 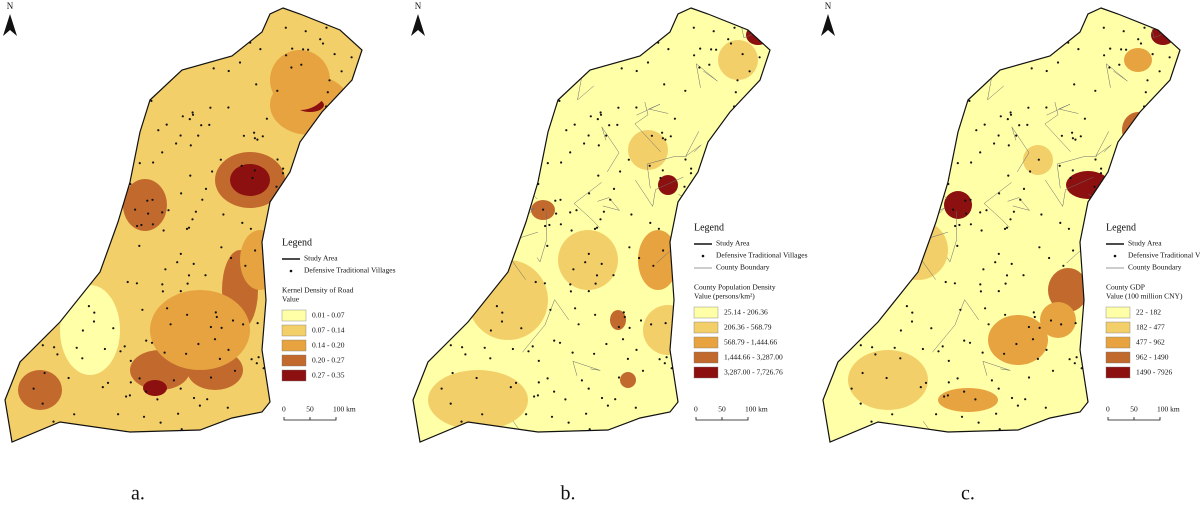 I want to click on layer-title: Kernel Density of Road, so click(x=318, y=290).